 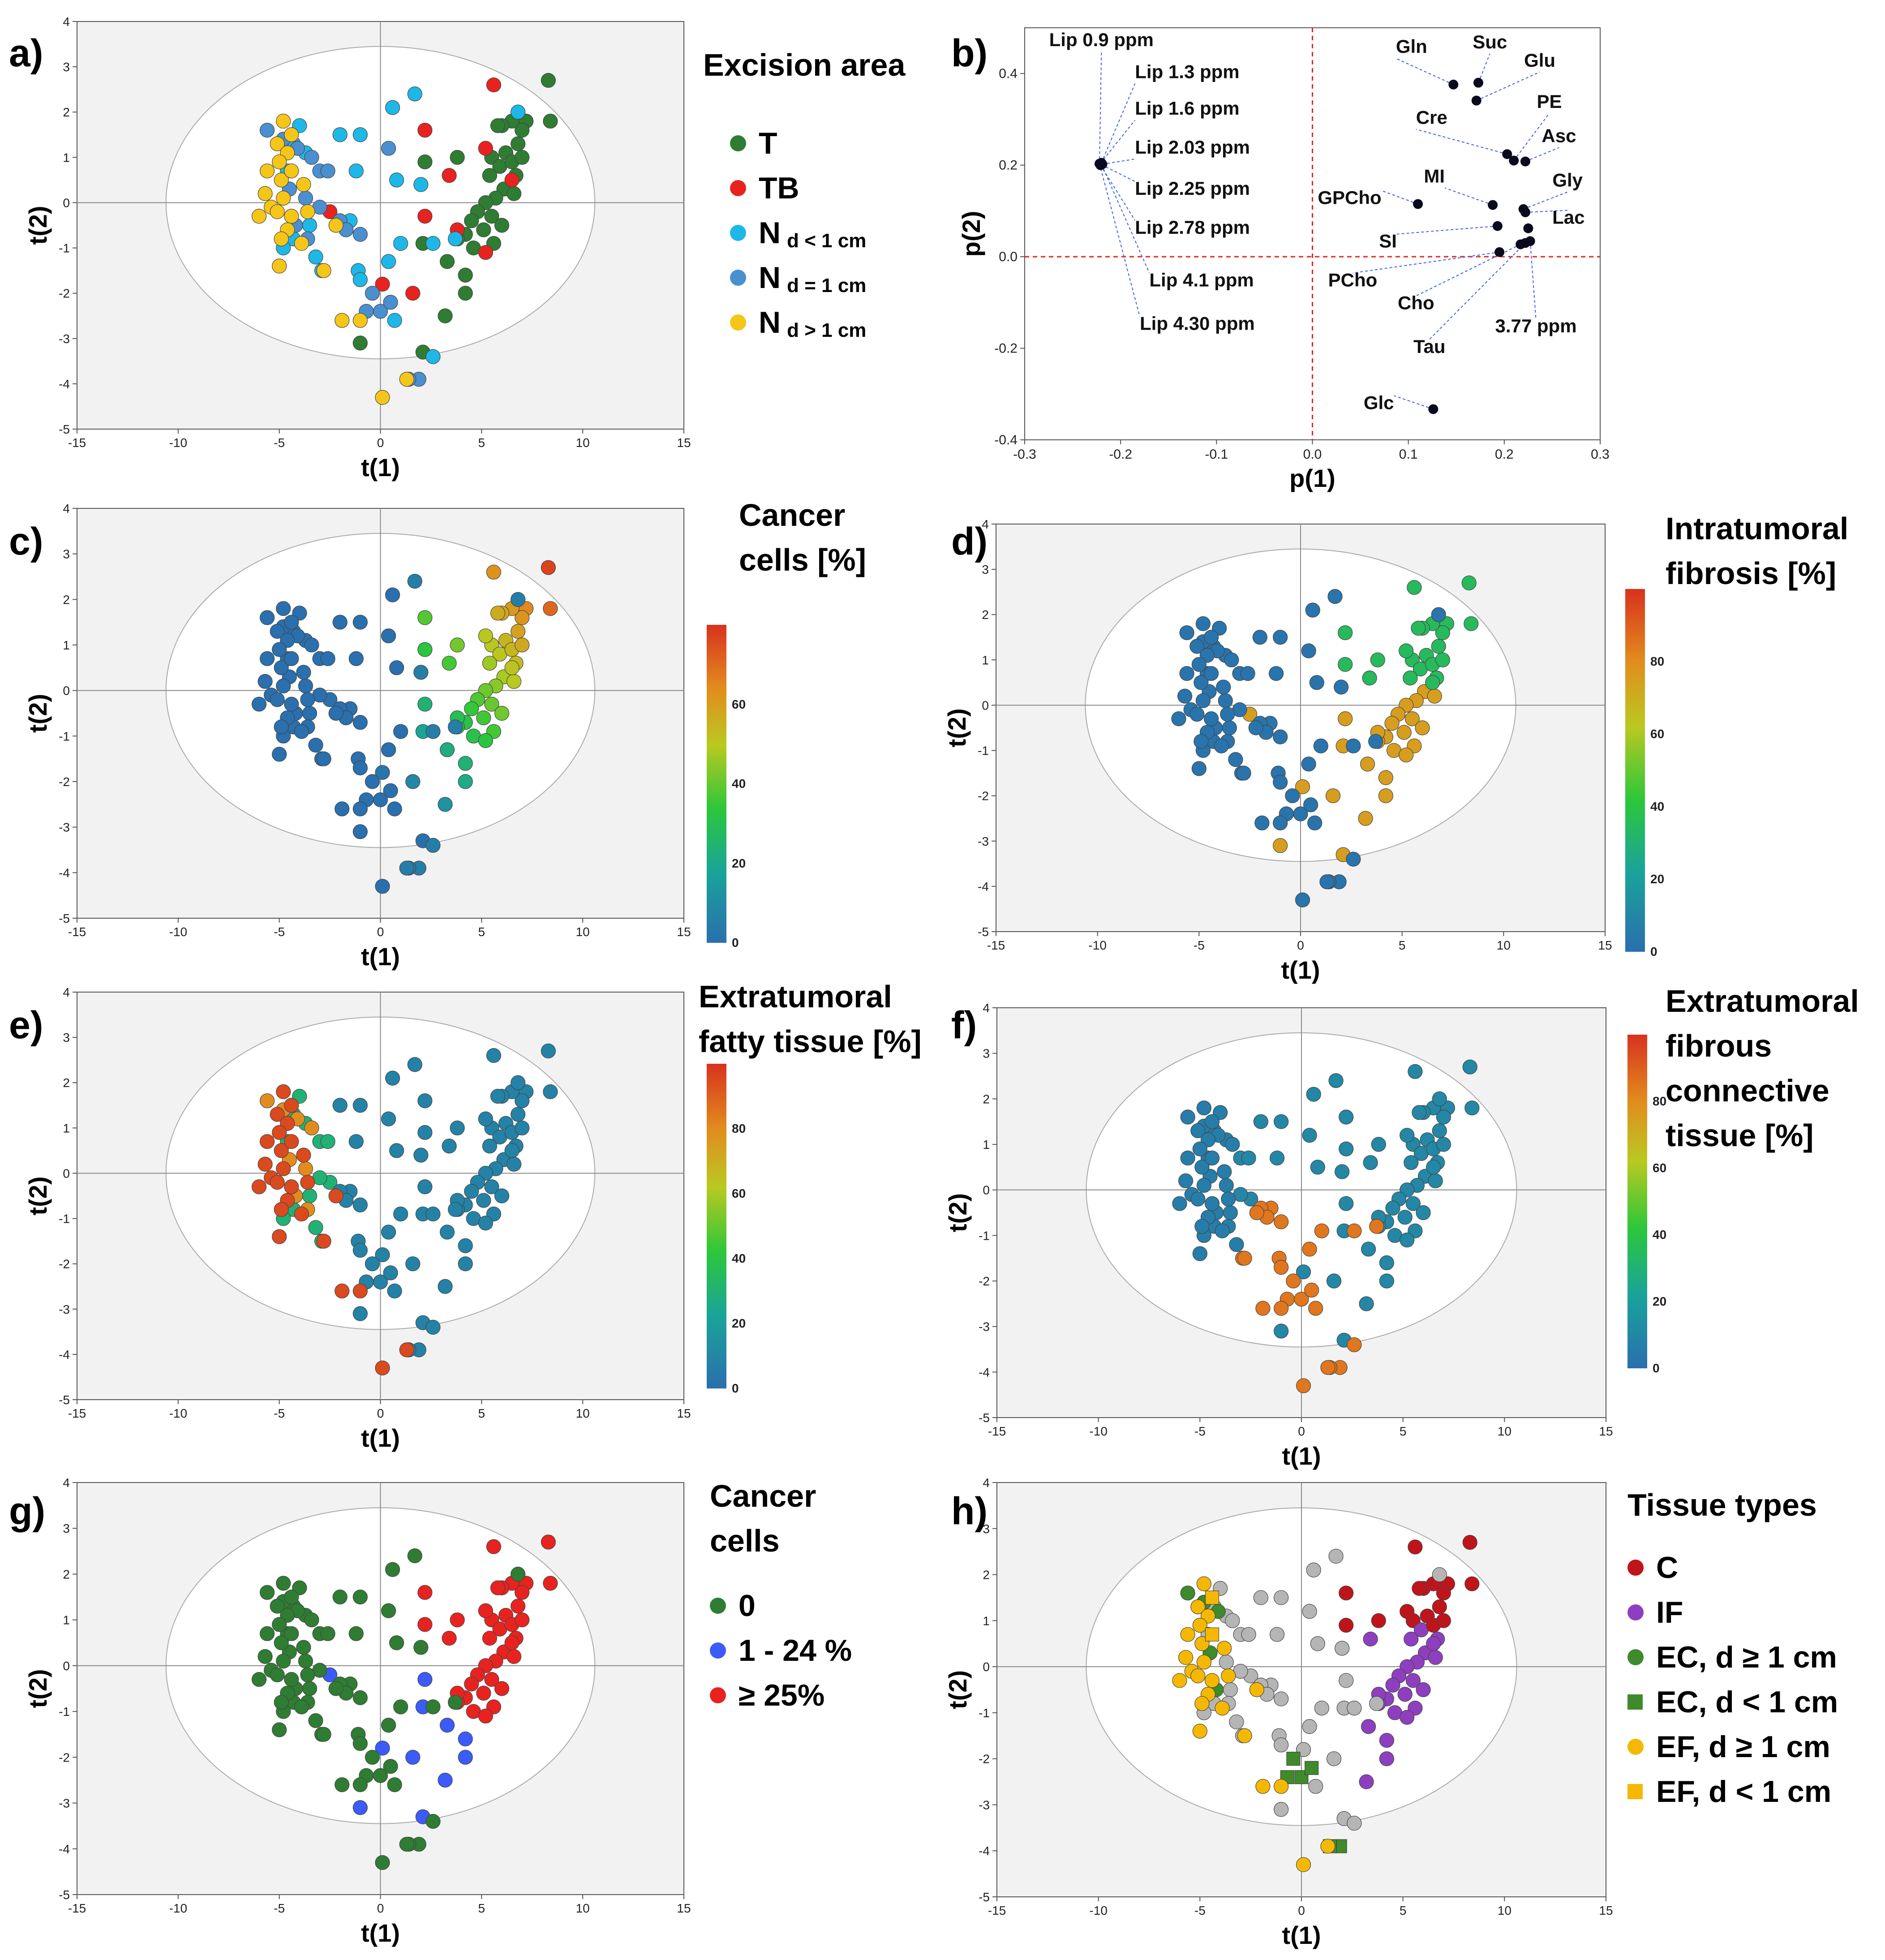 I want to click on y-tick-label: -3, so click(x=983, y=841).